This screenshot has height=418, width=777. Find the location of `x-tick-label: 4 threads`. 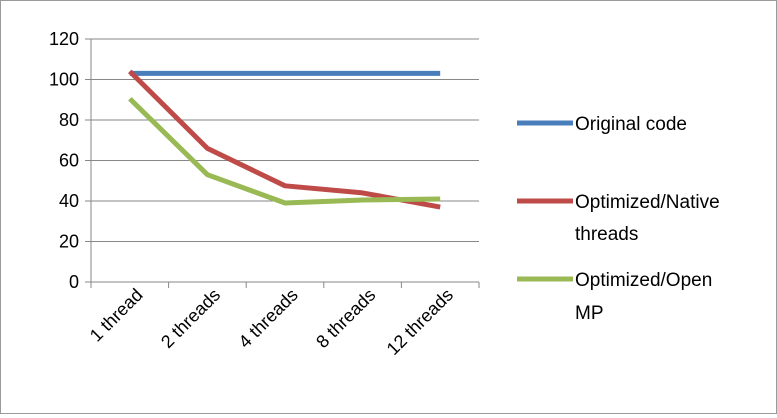

x-tick-label: 4 threads is located at coordinates (268, 318).